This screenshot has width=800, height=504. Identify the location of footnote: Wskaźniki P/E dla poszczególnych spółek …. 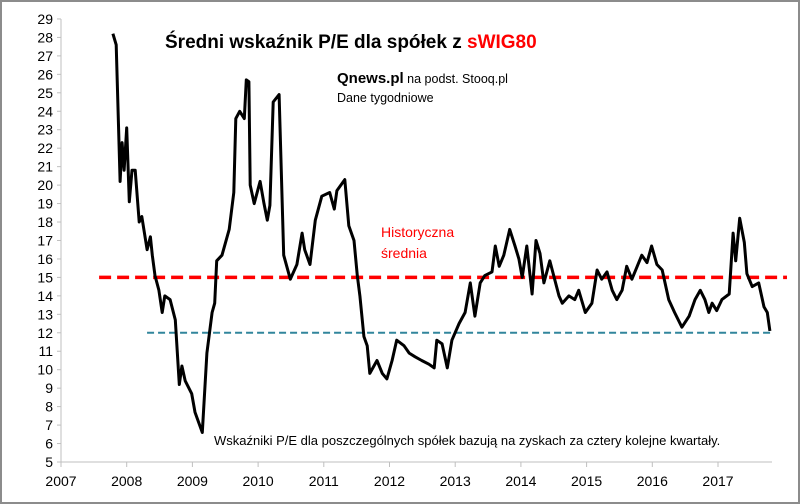
(467, 440).